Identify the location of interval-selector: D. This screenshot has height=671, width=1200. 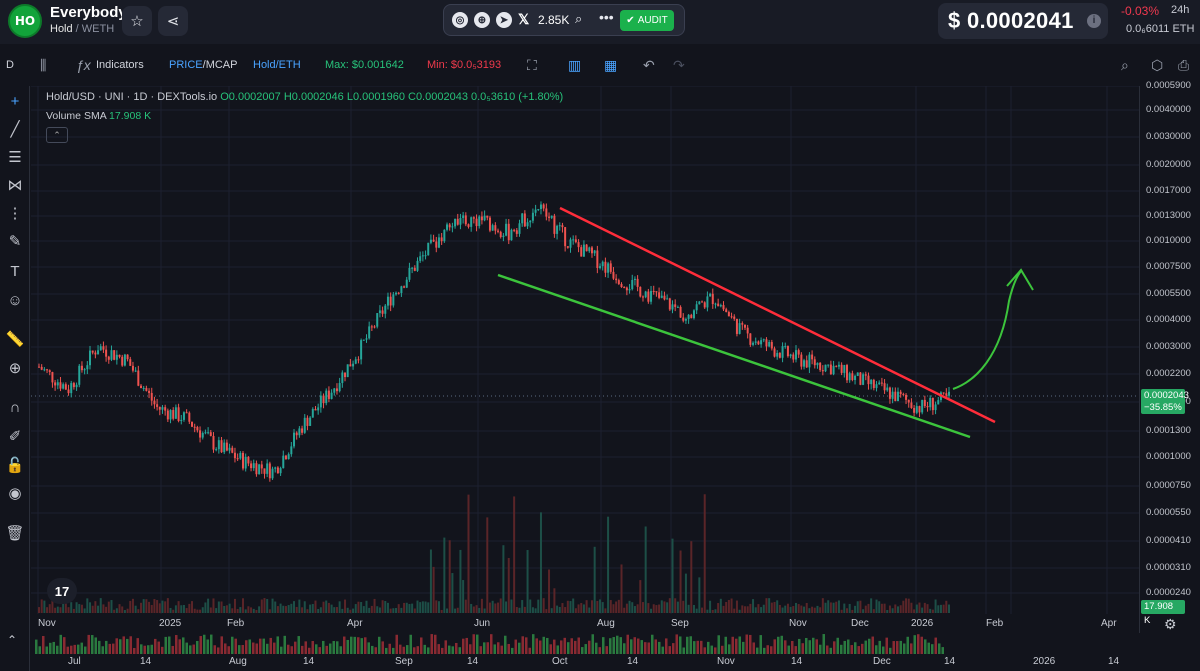
(10, 65).